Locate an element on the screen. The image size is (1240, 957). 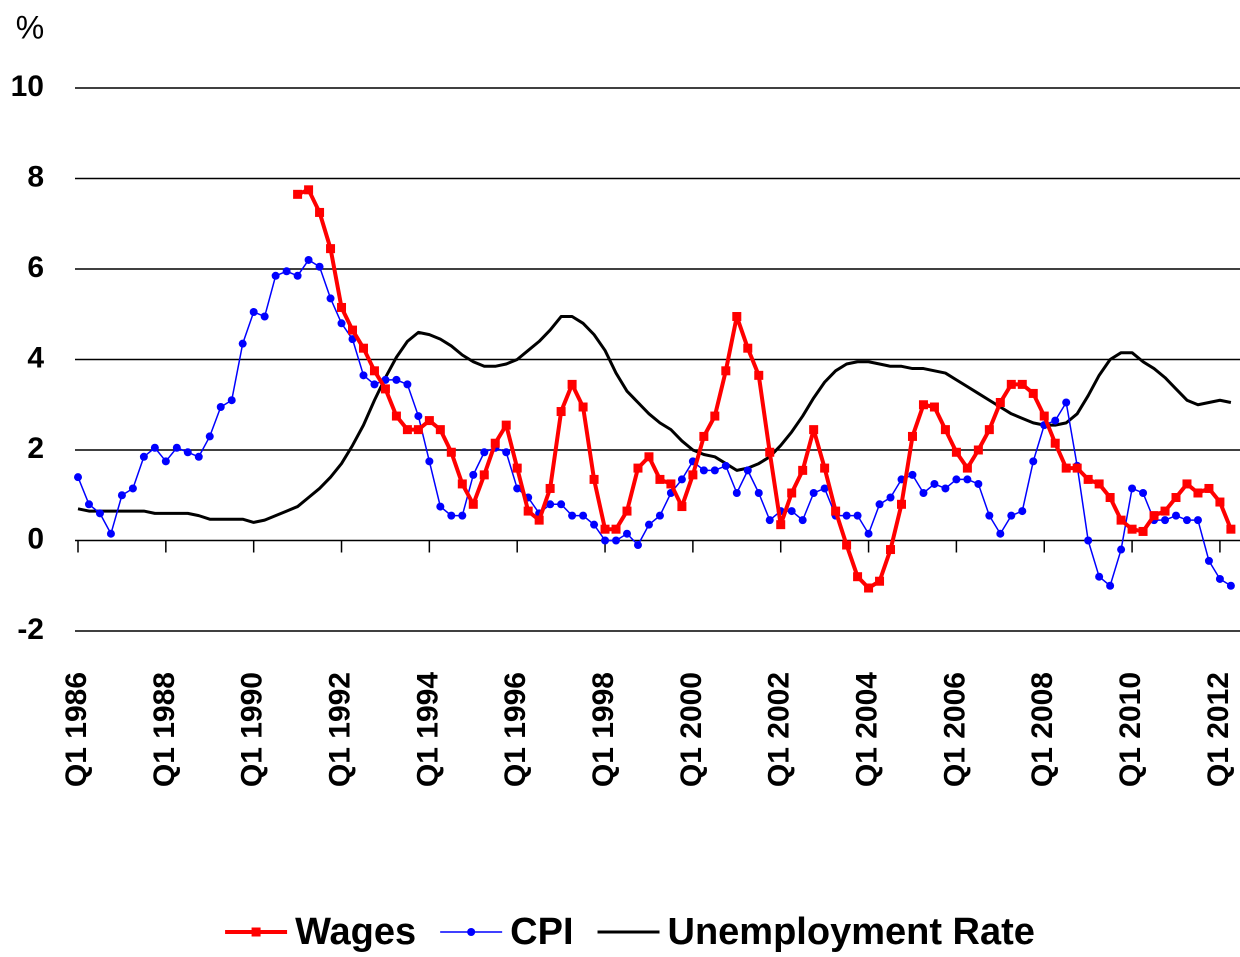
y-tick-label: -2 is located at coordinates (30, 629).